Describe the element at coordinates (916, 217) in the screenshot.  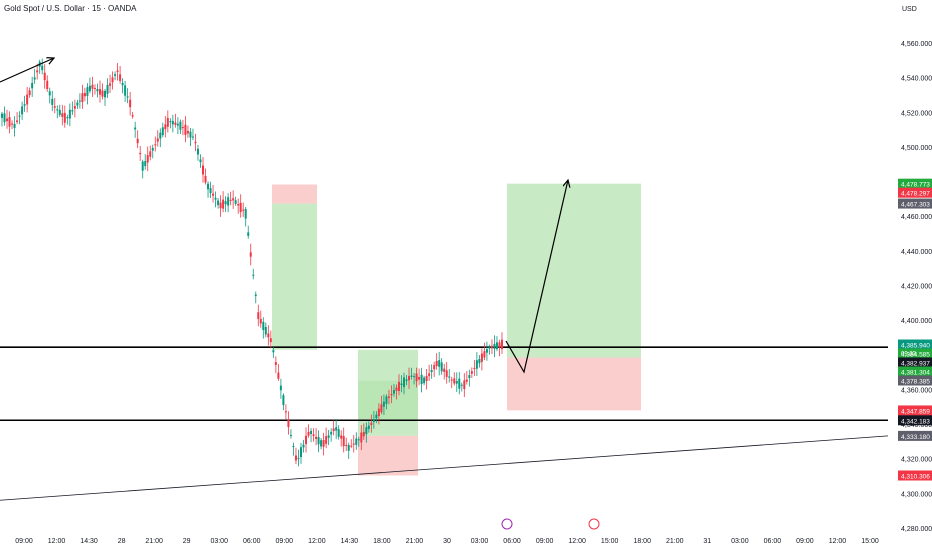
I see `y-tick-label: 4,460.000` at that location.